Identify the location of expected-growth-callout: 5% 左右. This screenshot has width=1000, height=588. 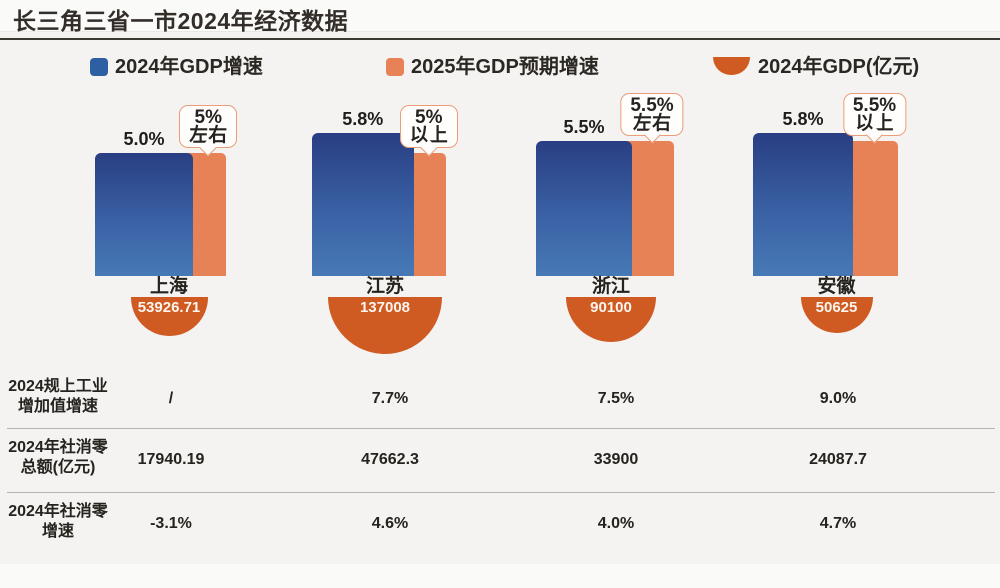
(208, 126).